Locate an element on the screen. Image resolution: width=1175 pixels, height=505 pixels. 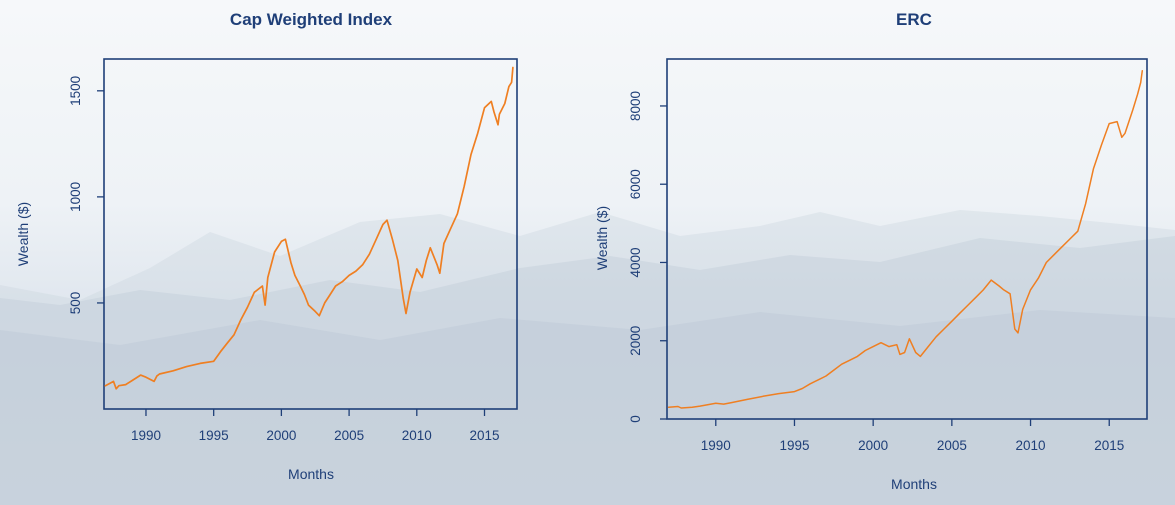
y-axis: 500 1000 1500 is located at coordinates (86, 195).